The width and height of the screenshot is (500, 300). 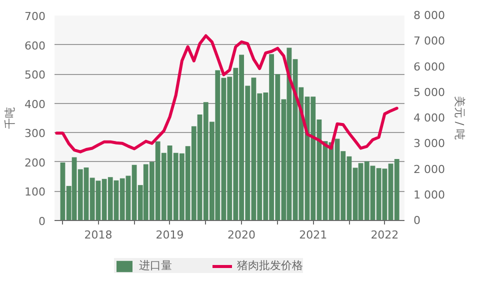 I want to click on y-tick-label: 300, so click(x=35, y=133).